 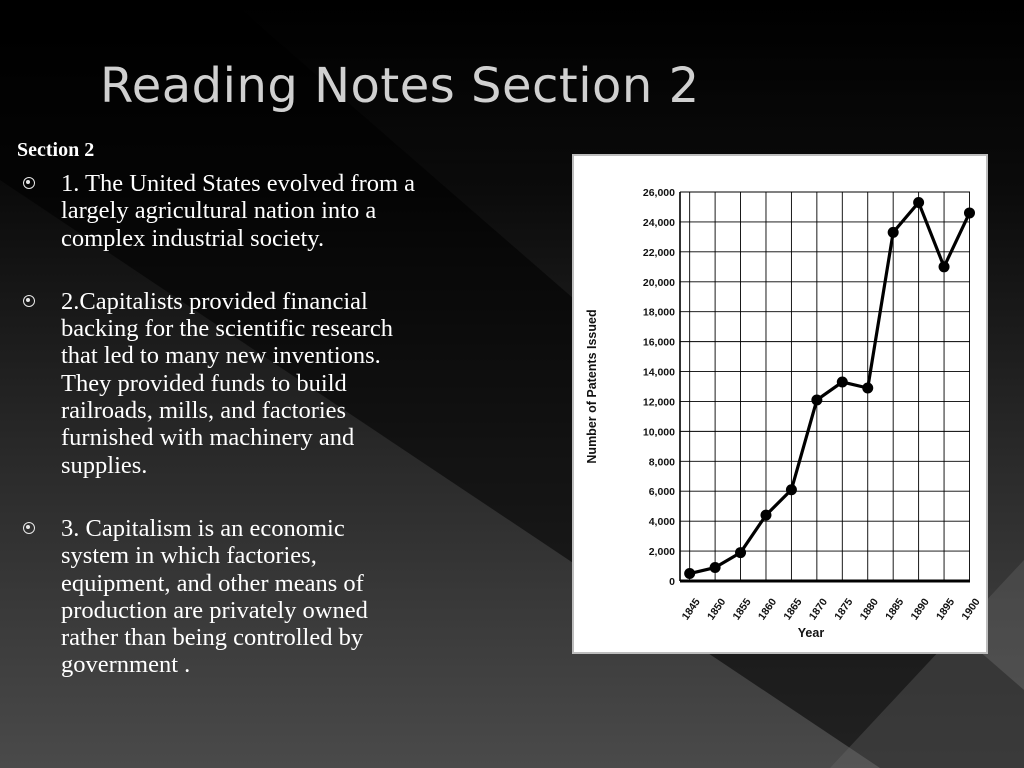 I want to click on y-tick-label: 24,000, so click(x=659, y=223).